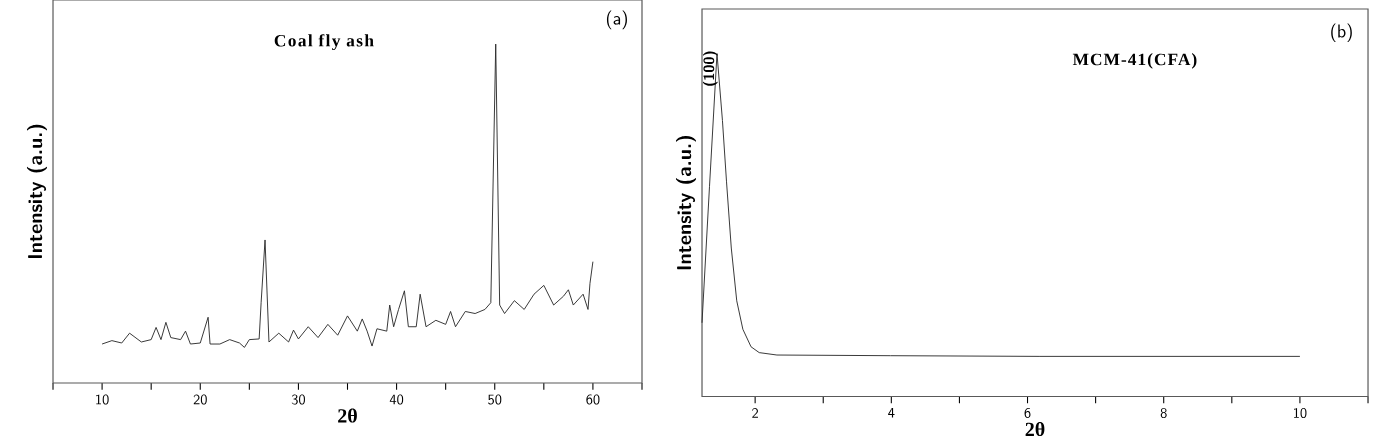 The image size is (1373, 440). What do you see at coordinates (710, 68) in the screenshot?
I see `annotation: (100)` at bounding box center [710, 68].